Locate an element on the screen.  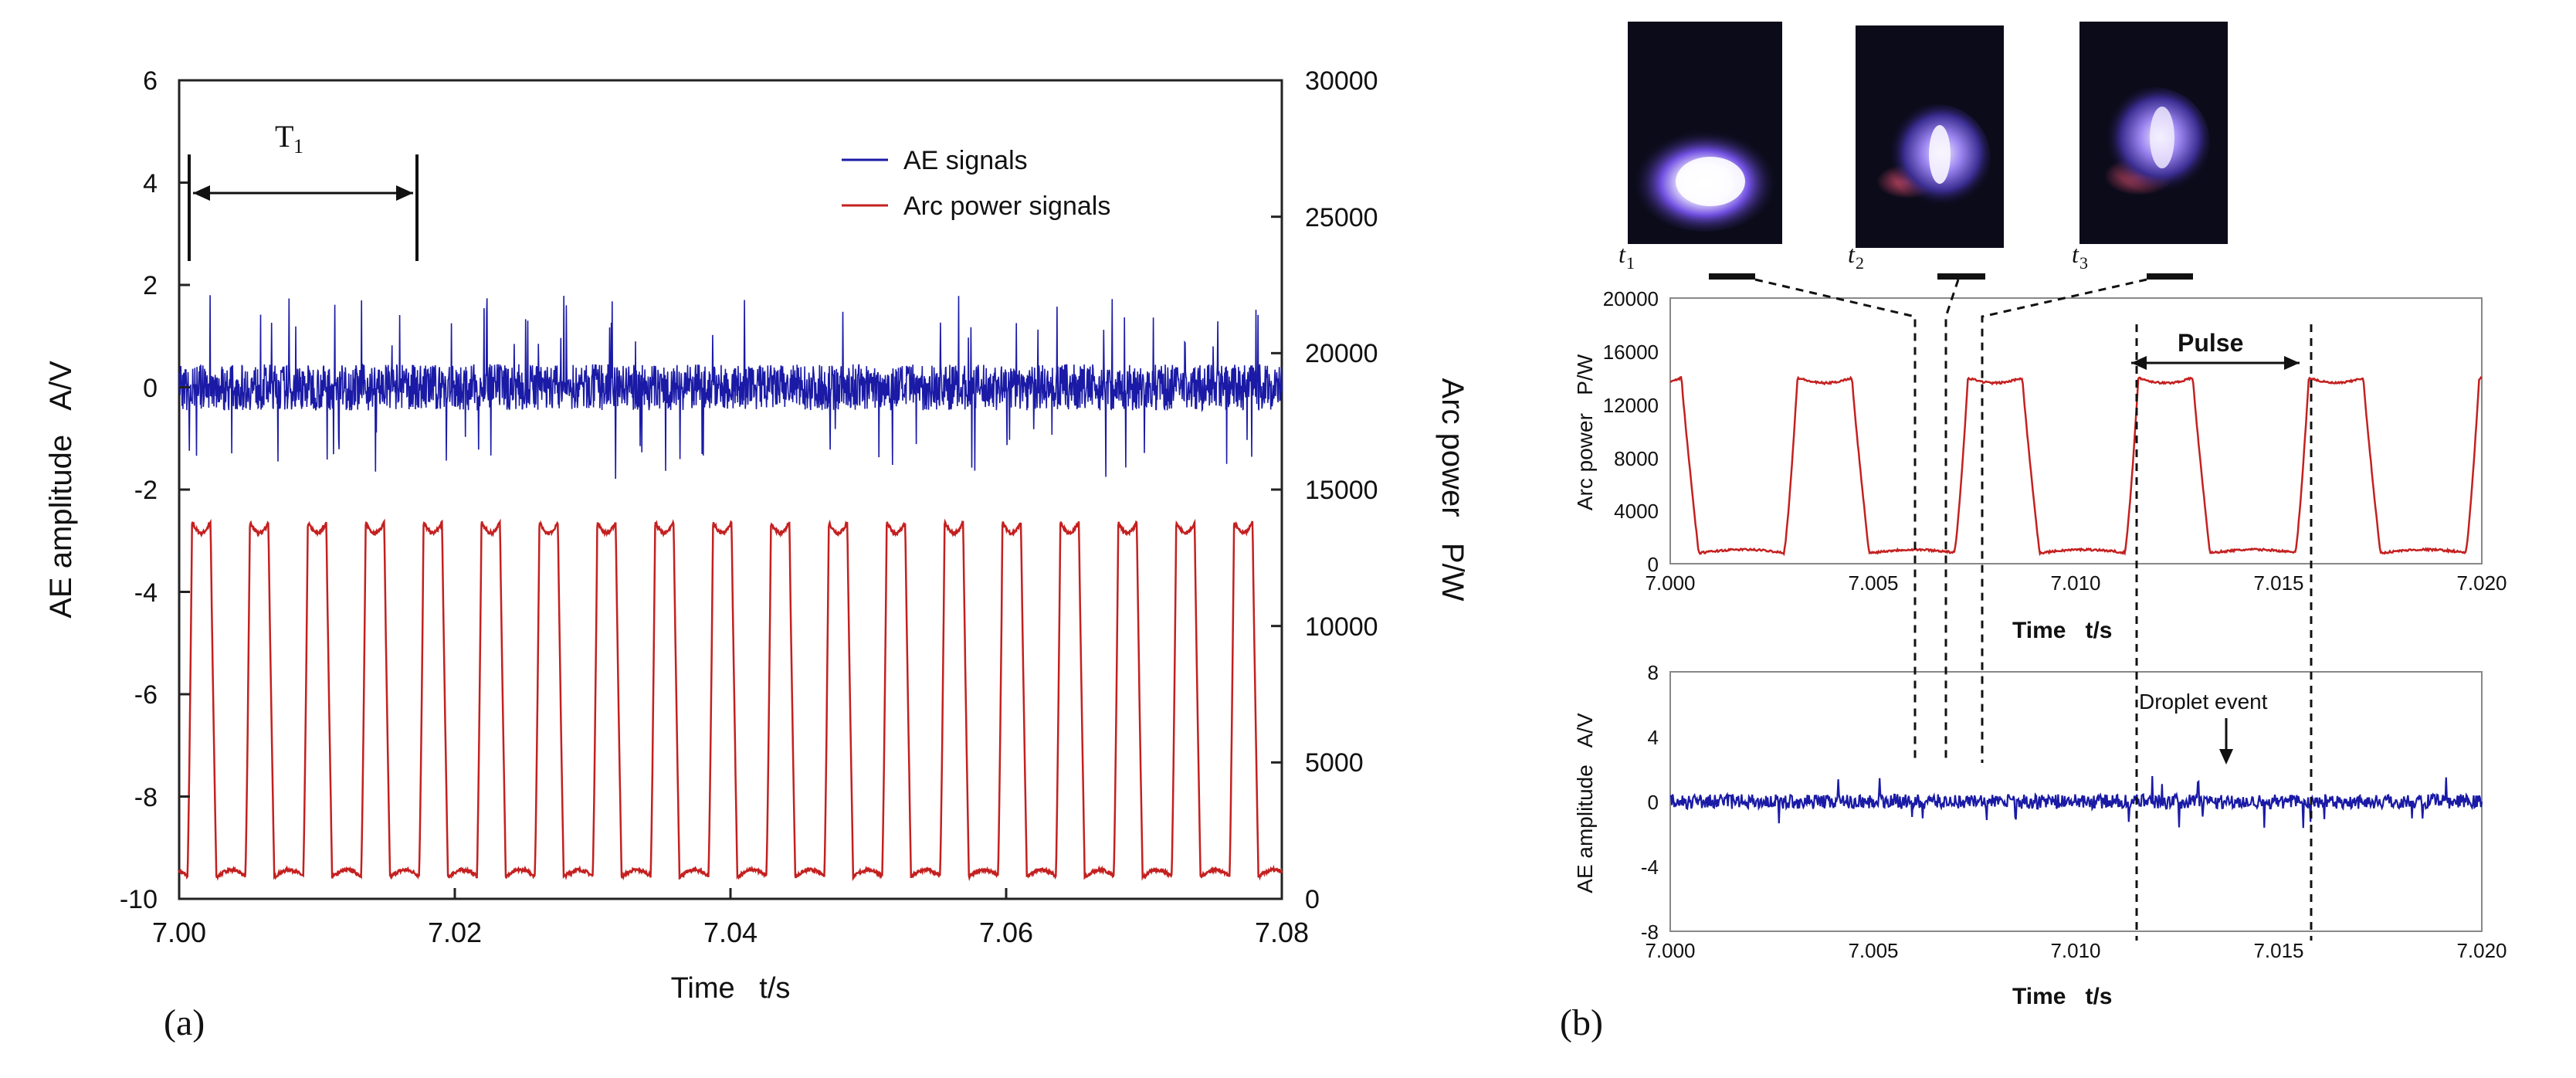
photo-t1 is located at coordinates (1705, 133).